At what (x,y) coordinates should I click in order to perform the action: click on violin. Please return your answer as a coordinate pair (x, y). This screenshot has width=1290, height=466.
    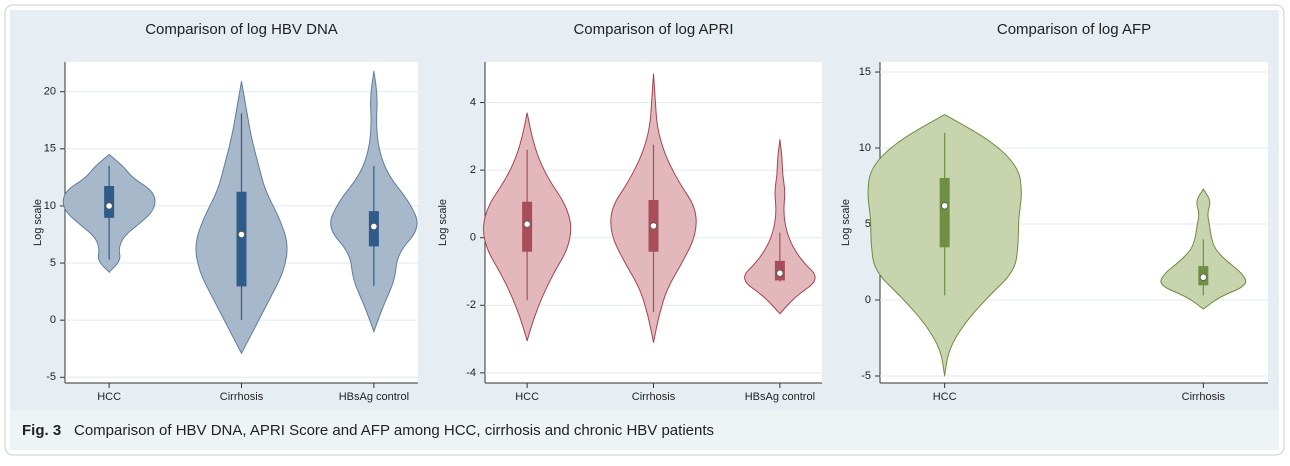
    Looking at the image, I should click on (780, 227).